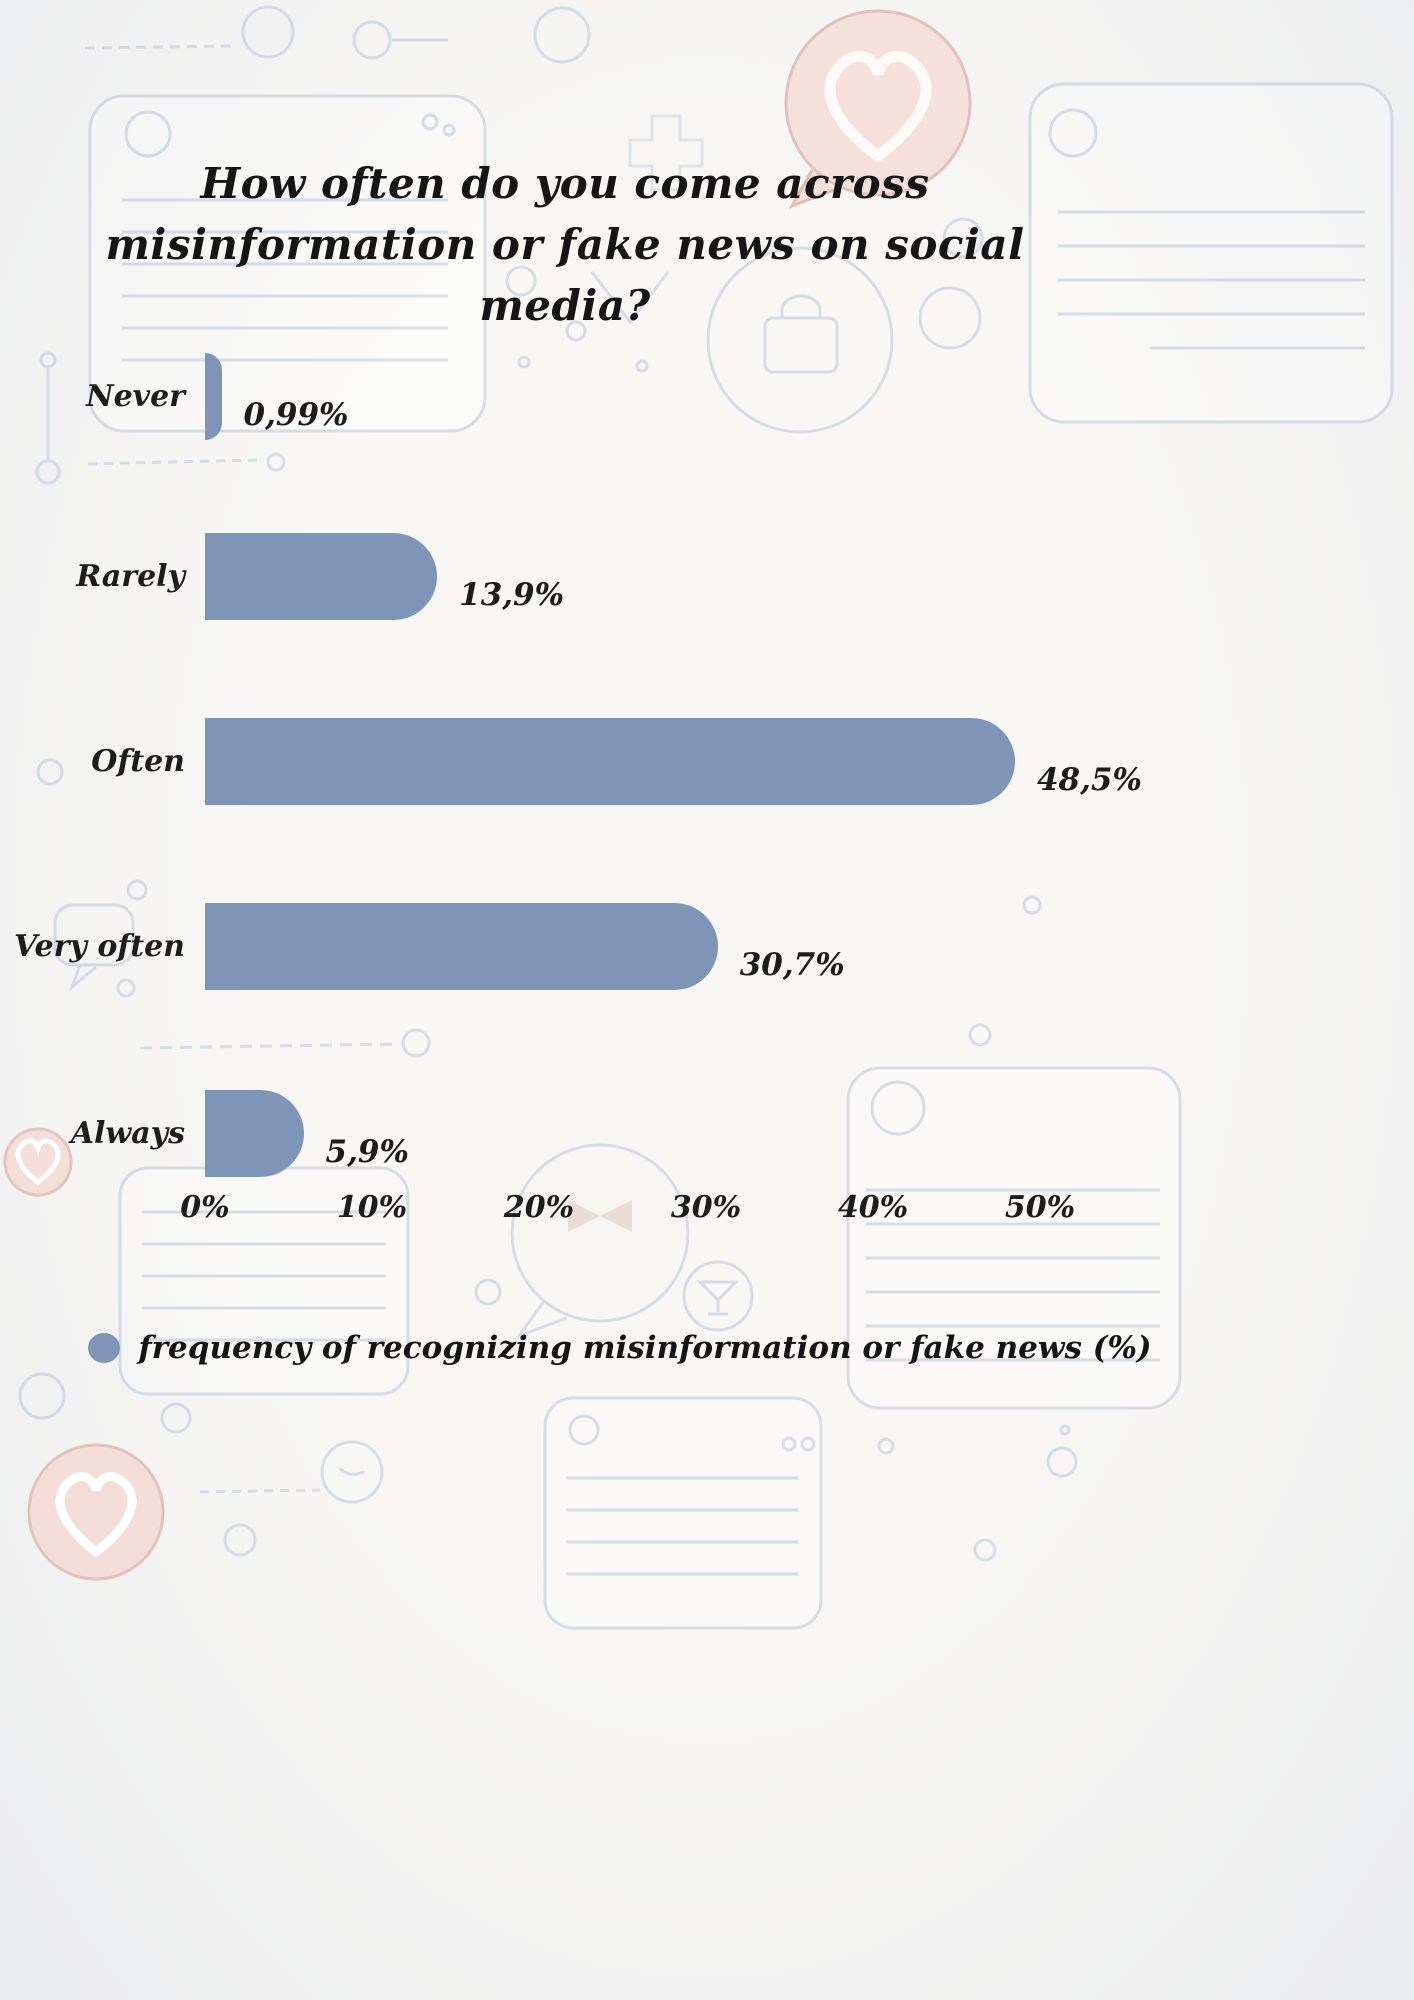 Image resolution: width=1414 pixels, height=2000 pixels. I want to click on x-tick-10: 10%, so click(372, 1207).